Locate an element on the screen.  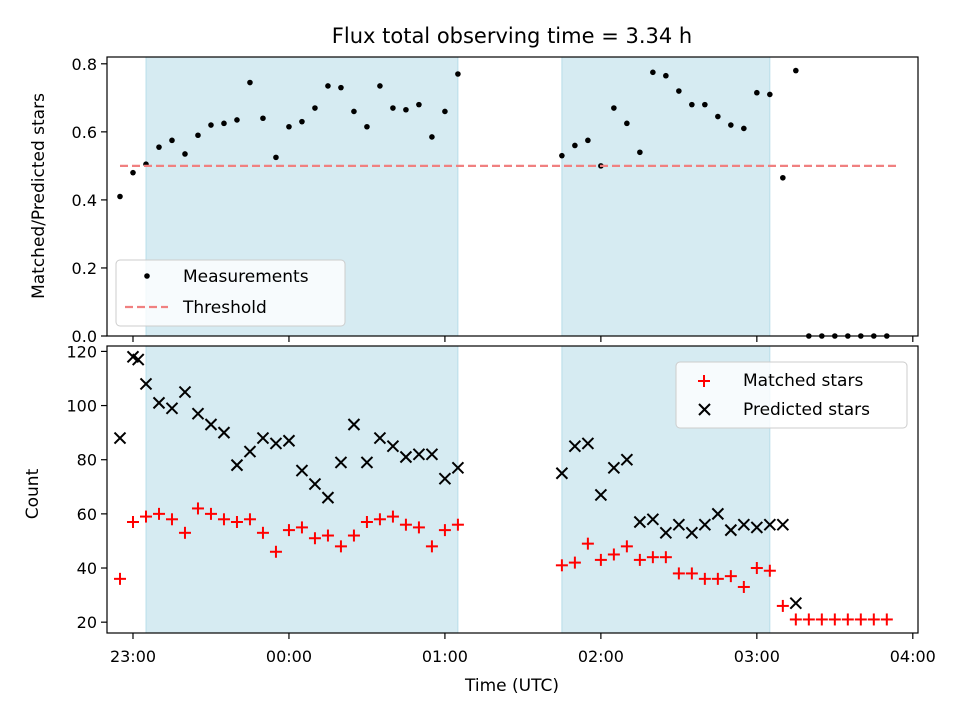
legend-measurements-marker is located at coordinates (147, 276).